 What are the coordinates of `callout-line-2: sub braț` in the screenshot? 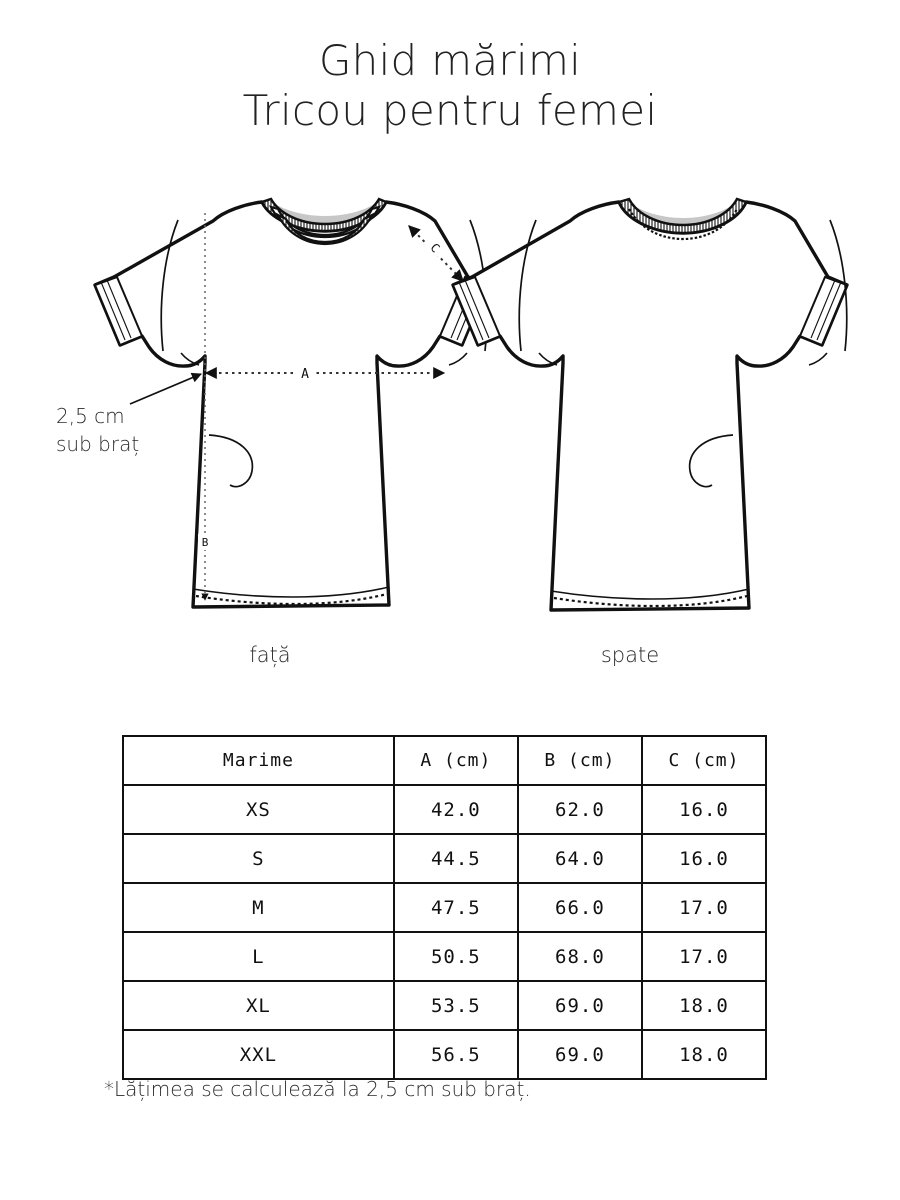 It's located at (98, 444).